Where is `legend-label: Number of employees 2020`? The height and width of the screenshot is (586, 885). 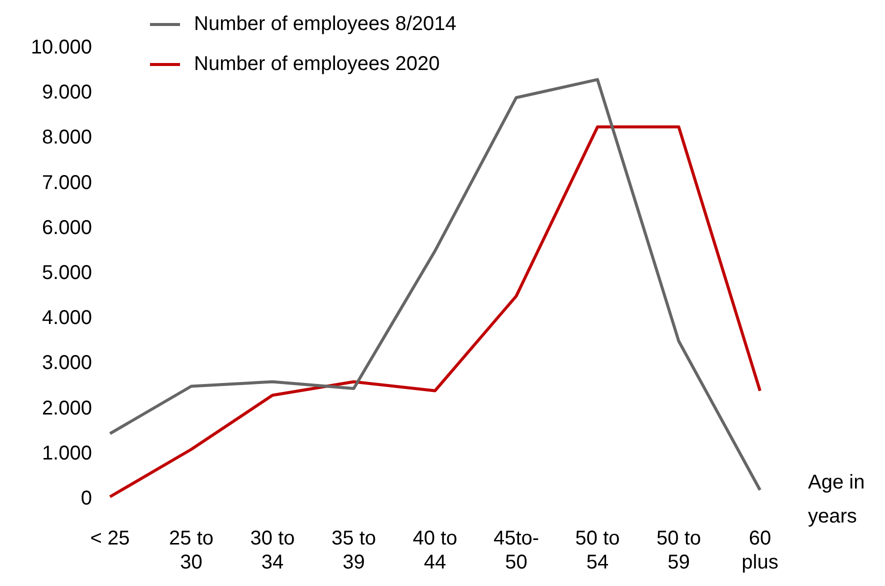
legend-label: Number of employees 2020 is located at coordinates (317, 64).